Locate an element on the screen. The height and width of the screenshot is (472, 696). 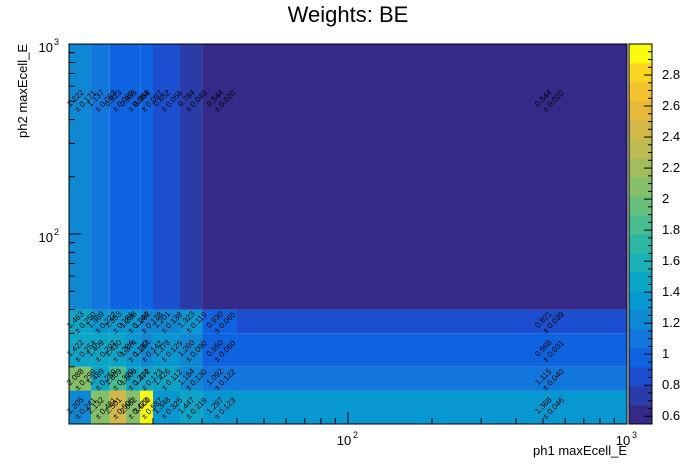
color-tick-label: 1.8 is located at coordinates (671, 229).